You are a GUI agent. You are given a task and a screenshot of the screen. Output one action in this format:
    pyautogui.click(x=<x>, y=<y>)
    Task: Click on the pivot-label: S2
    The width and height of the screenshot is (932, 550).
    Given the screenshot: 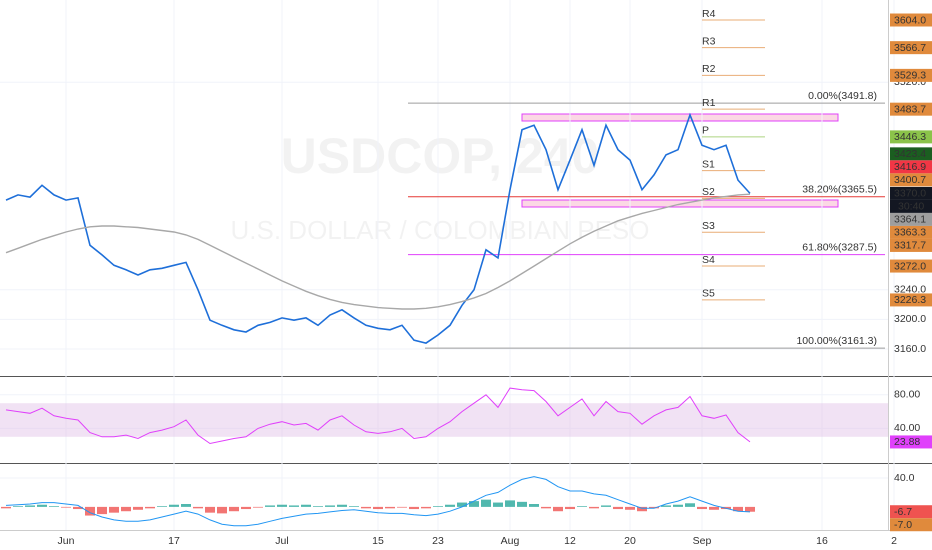 What is the action you would take?
    pyautogui.click(x=708, y=192)
    